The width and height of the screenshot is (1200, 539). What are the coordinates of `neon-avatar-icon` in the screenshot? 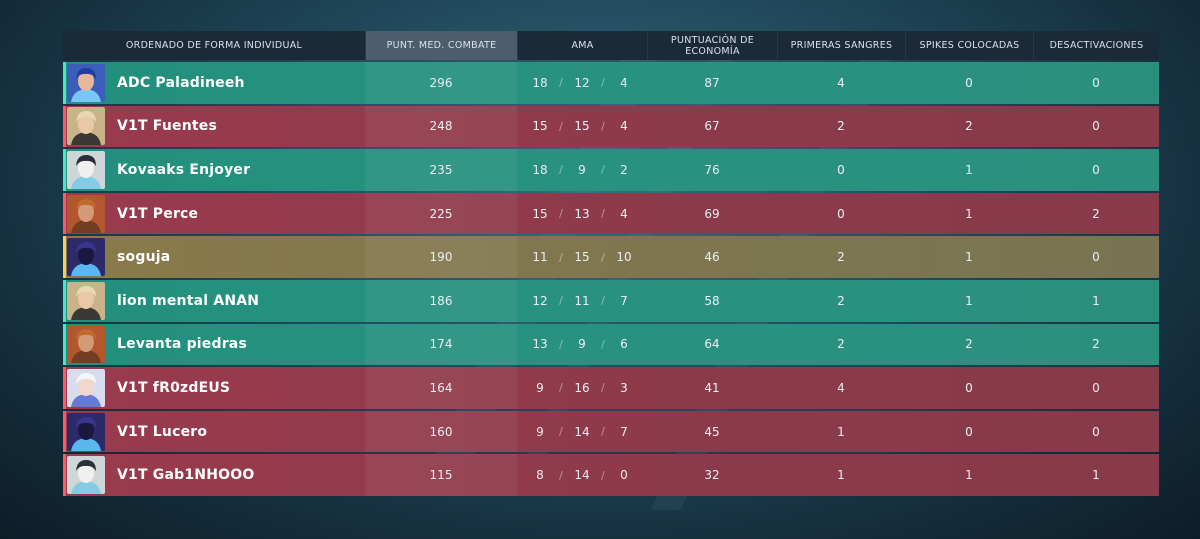 It's located at (86, 82).